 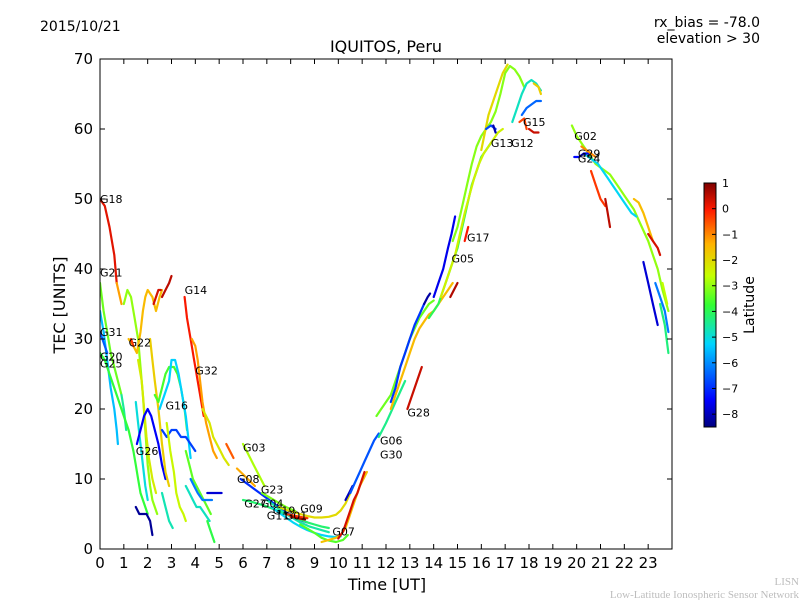 What do you see at coordinates (552, 563) in the screenshot?
I see `x-tick-label: 19` at bounding box center [552, 563].